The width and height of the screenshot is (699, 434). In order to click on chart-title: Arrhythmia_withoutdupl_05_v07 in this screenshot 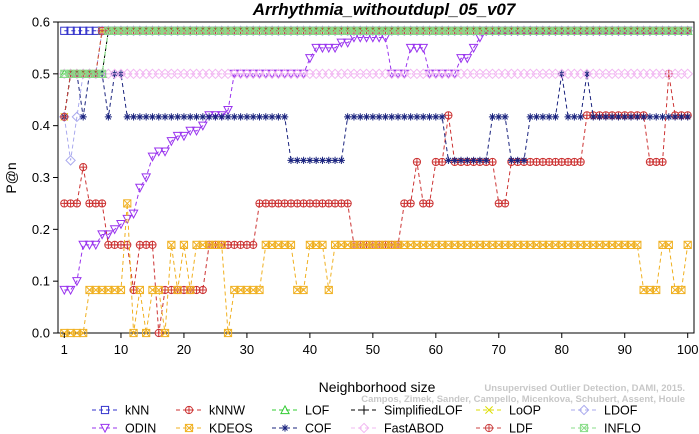, I will do `click(384, 9)`.